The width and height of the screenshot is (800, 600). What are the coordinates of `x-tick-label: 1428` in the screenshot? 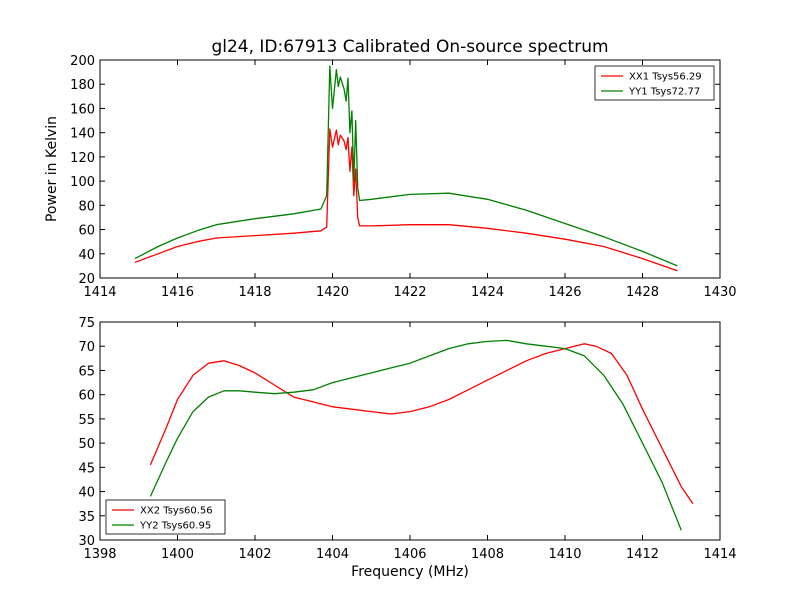 It's located at (642, 292).